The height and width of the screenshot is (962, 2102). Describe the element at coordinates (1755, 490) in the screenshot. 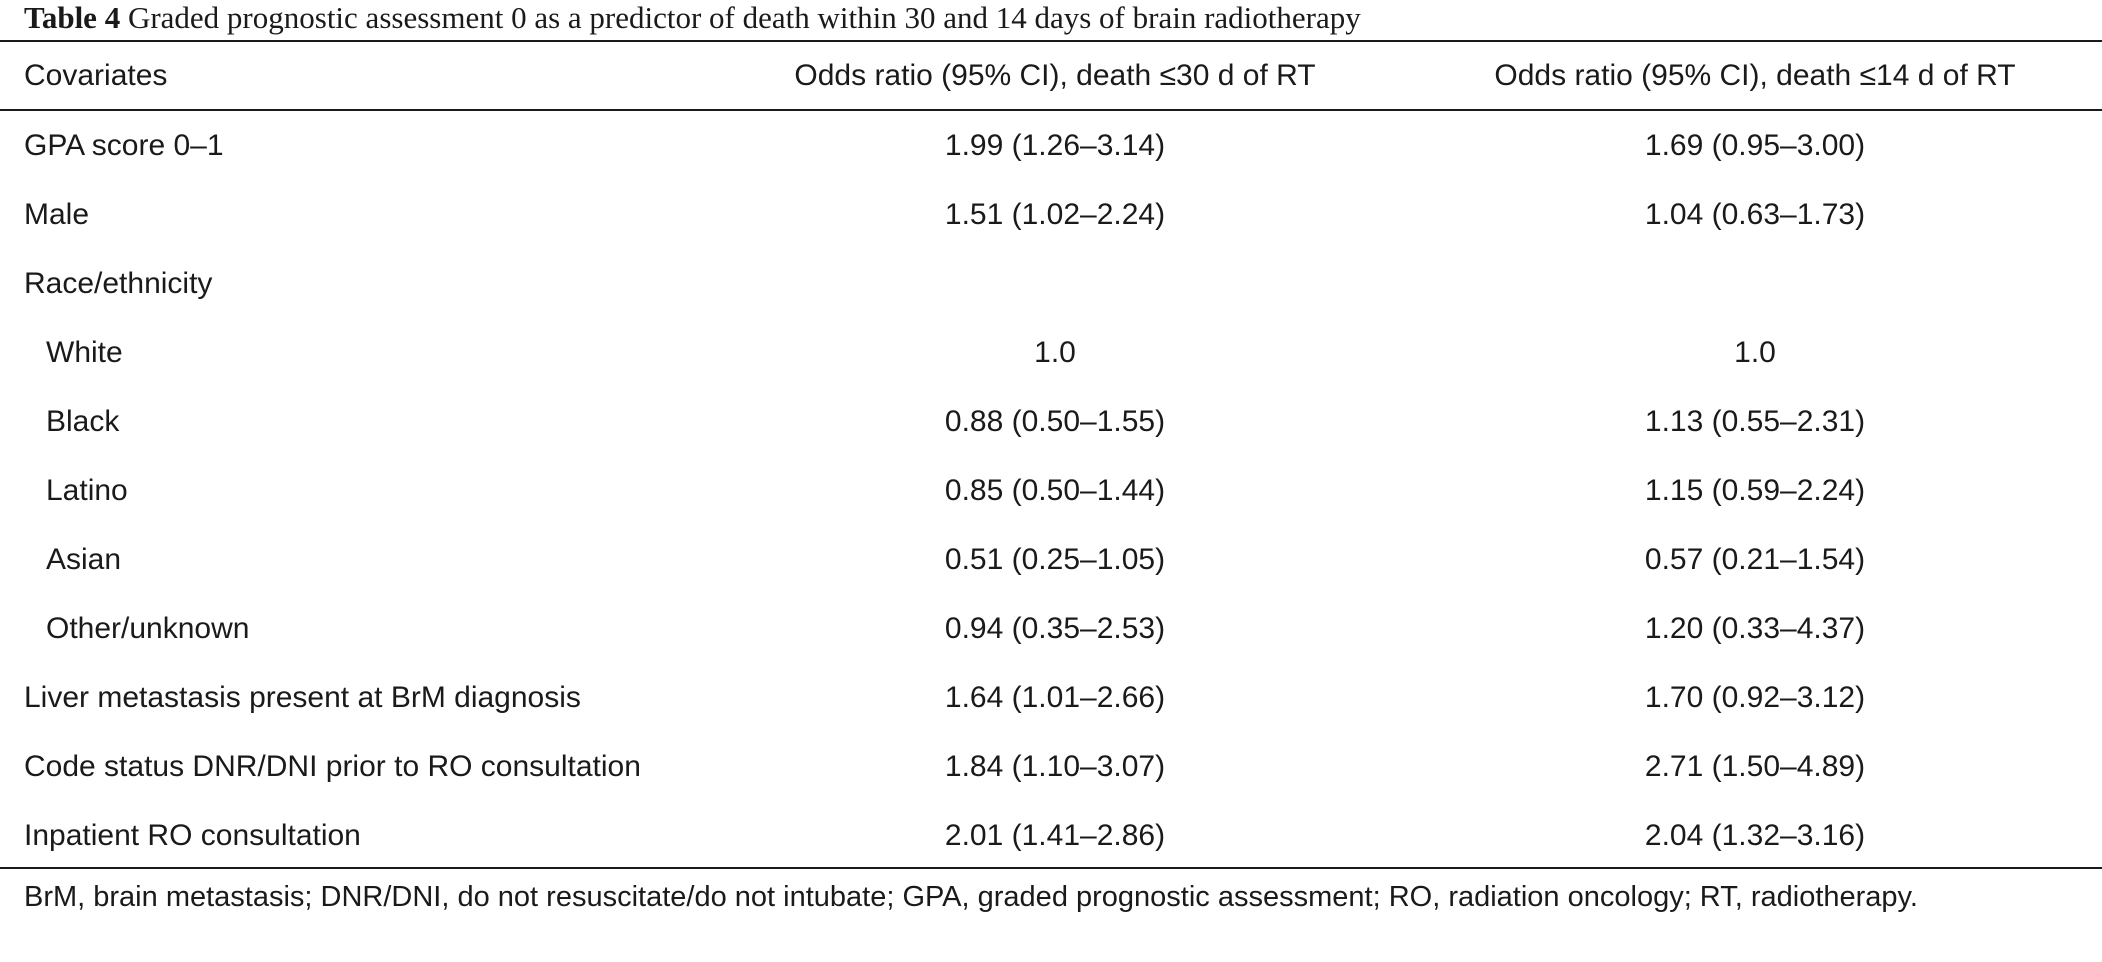

I see `or14-cell: 1.15 (0.59–2.24)` at that location.